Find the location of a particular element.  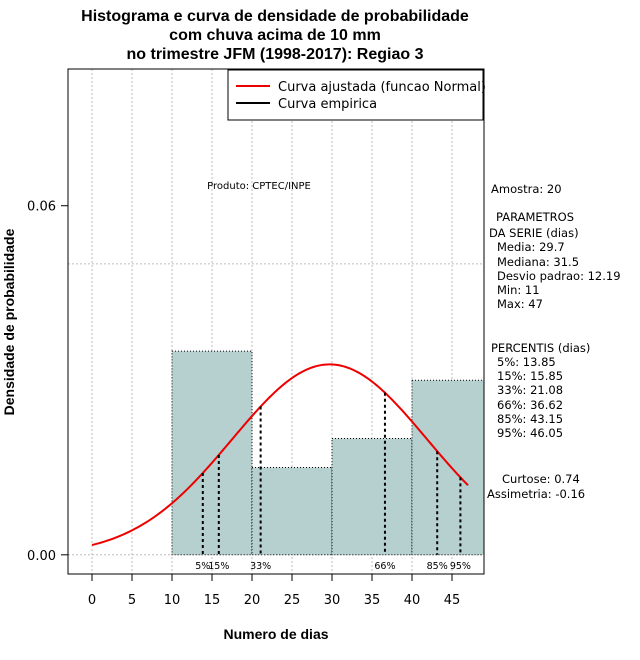

stat-percentiles-header: PERCENTIS (dias) is located at coordinates (540, 348).